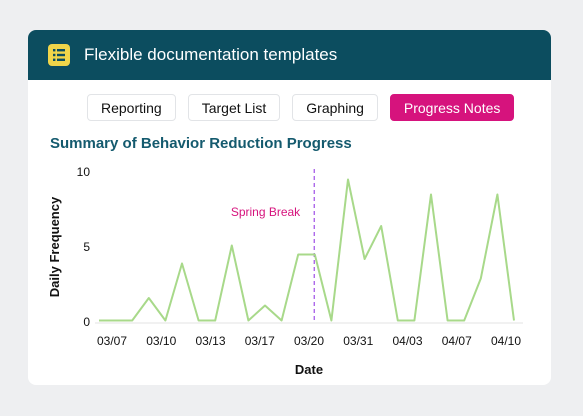 The width and height of the screenshot is (583, 416). I want to click on chart-title: Summary of Behavior Reduction Progress, so click(201, 143).